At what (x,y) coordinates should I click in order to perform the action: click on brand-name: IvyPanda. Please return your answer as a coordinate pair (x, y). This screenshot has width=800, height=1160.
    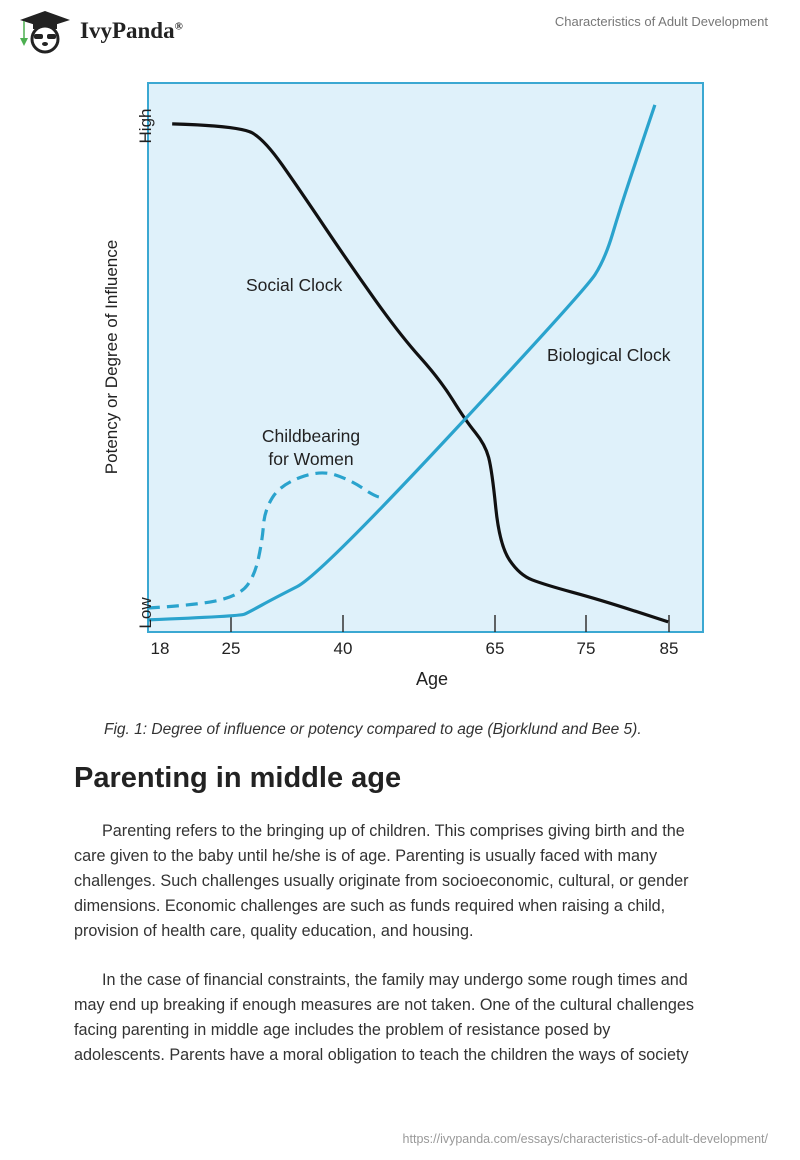
    Looking at the image, I should click on (127, 30).